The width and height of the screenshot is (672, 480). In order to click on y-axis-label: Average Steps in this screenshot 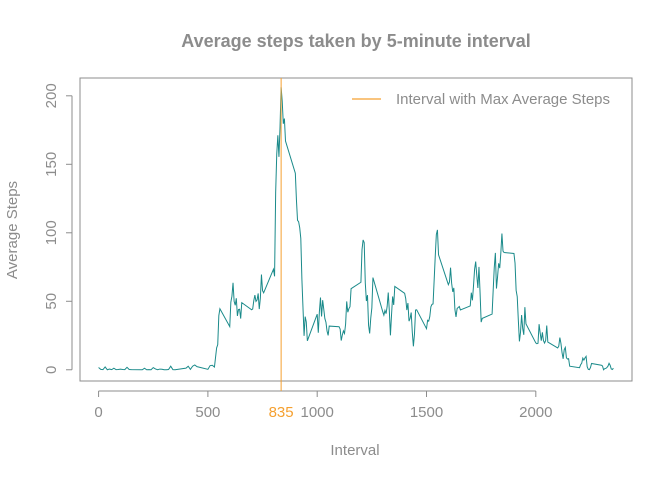, I will do `click(12, 230)`.